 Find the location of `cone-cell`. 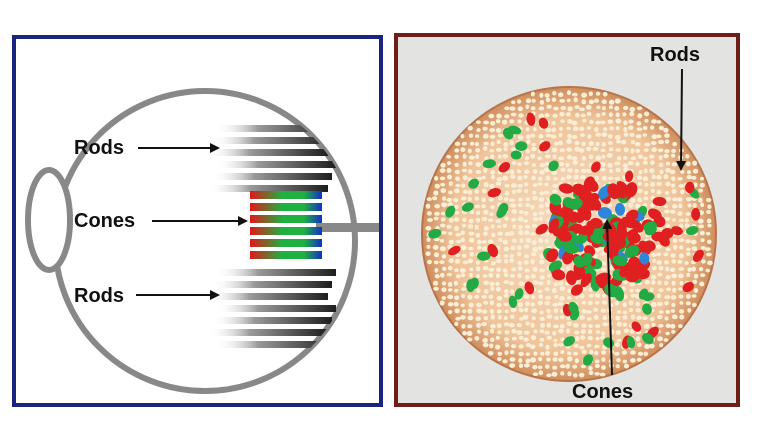

cone-cell is located at coordinates (286, 255).